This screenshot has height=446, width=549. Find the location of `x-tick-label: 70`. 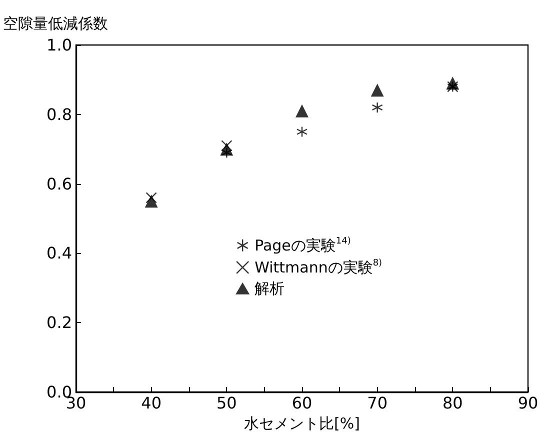

x-tick-label: 70 is located at coordinates (377, 403).